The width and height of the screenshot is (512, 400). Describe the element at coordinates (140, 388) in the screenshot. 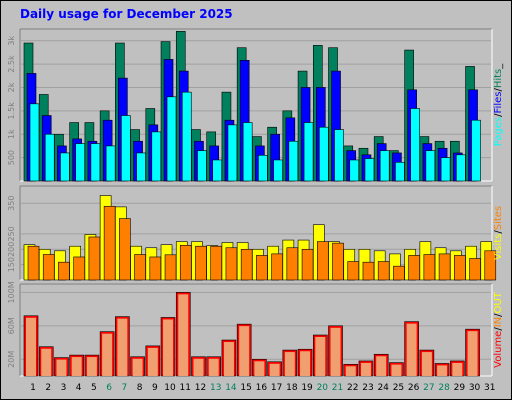

I see `day-label: 8` at that location.